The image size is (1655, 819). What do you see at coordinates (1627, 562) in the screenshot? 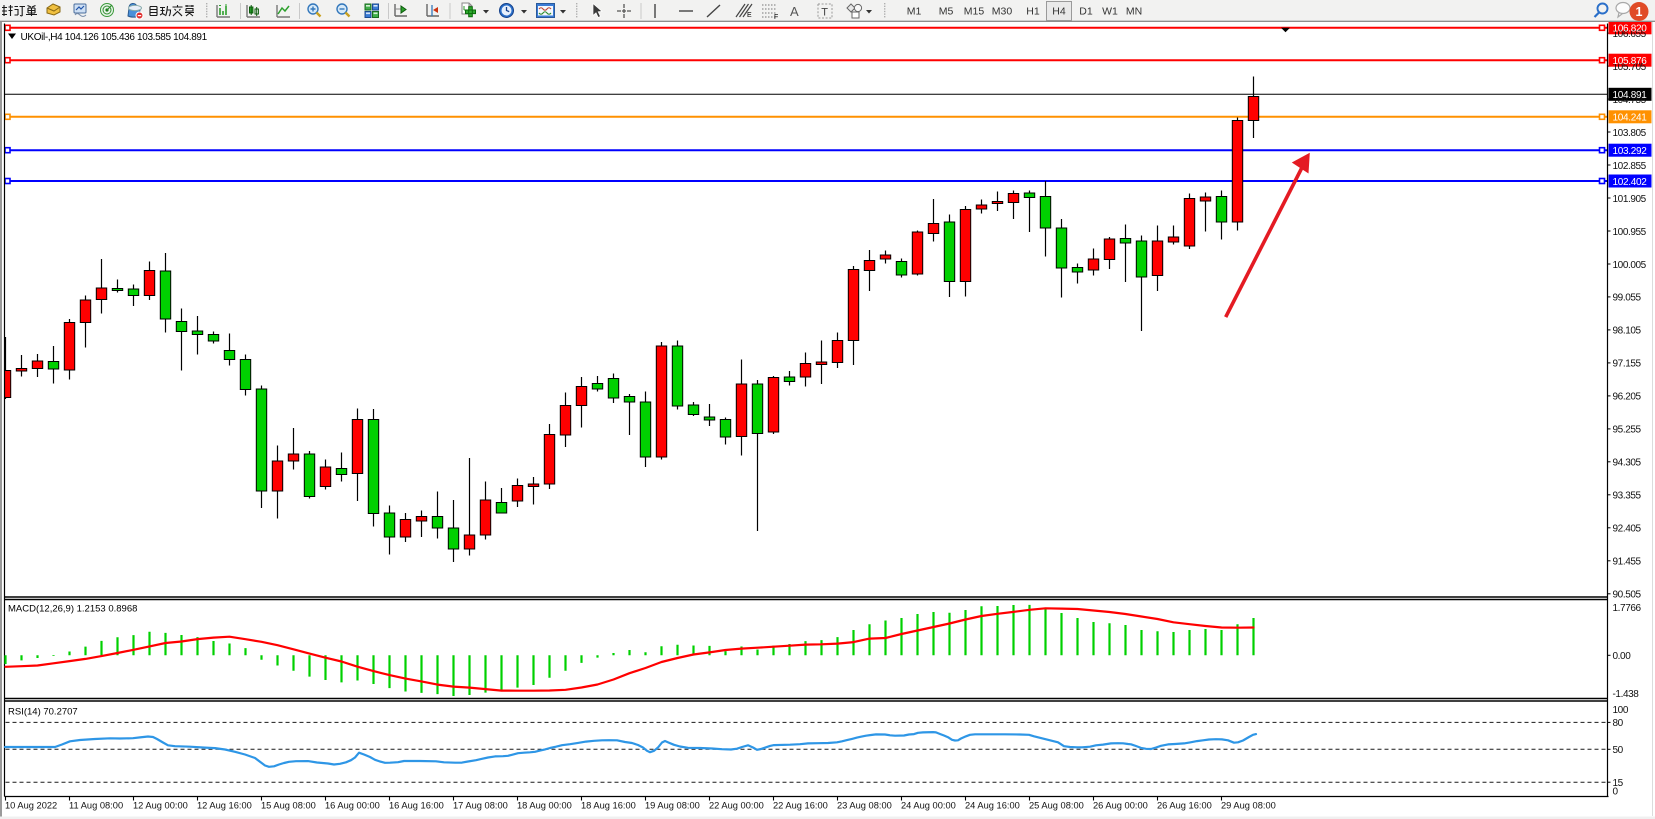
I see `svg-text: 91.455` at bounding box center [1627, 562].